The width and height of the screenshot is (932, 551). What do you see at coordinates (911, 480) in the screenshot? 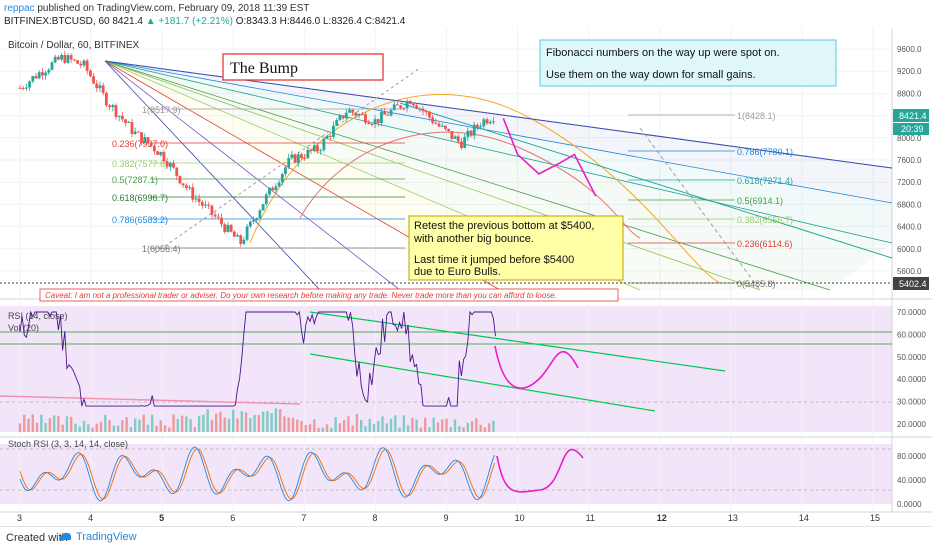
I see `stoch-axis: 80.0000 40.0000 0.0000` at bounding box center [911, 480].